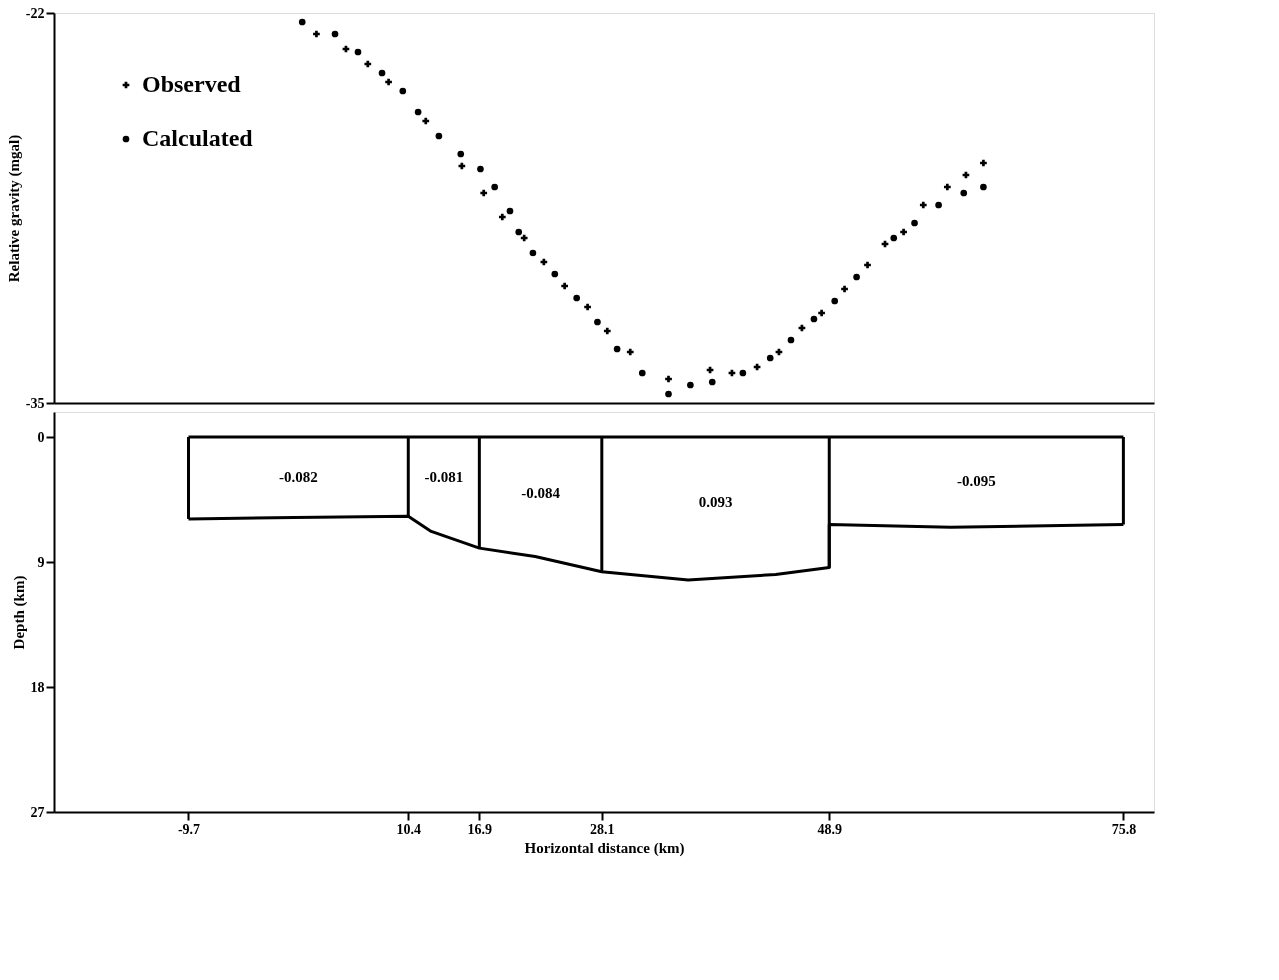 The width and height of the screenshot is (1279, 980). I want to click on y-axis-title: Depth (km), so click(19, 612).